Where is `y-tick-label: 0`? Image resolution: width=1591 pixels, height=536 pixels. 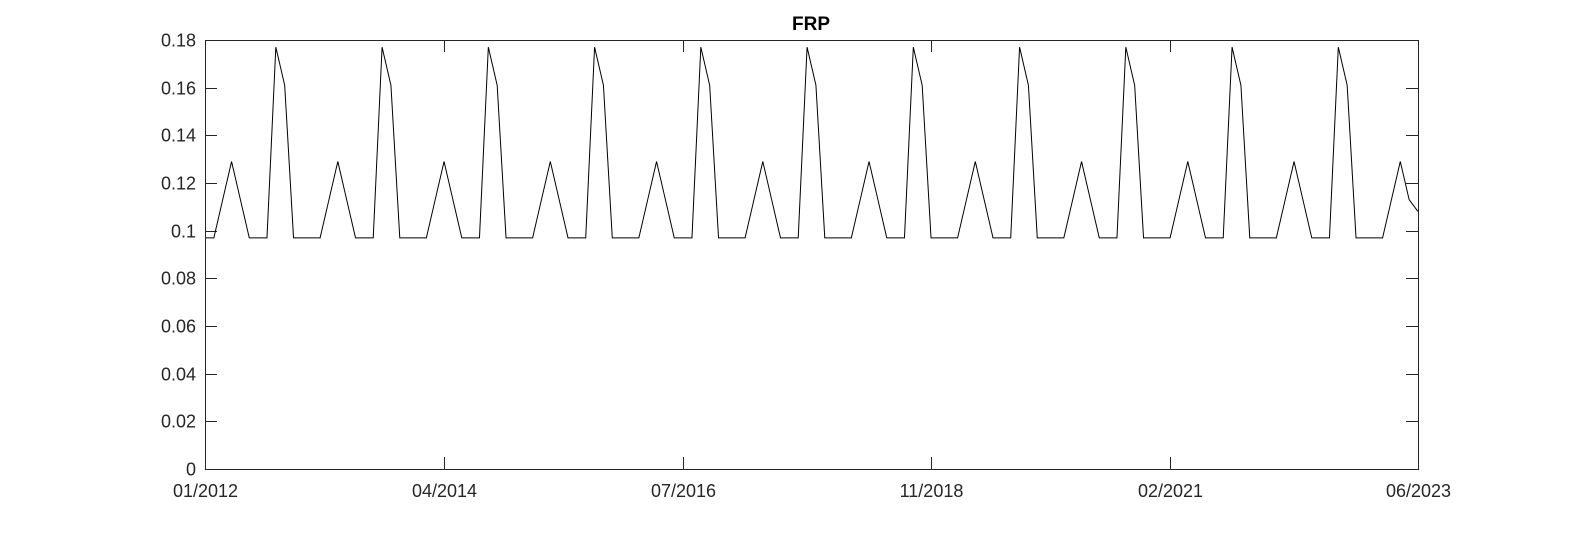 y-tick-label: 0 is located at coordinates (191, 470).